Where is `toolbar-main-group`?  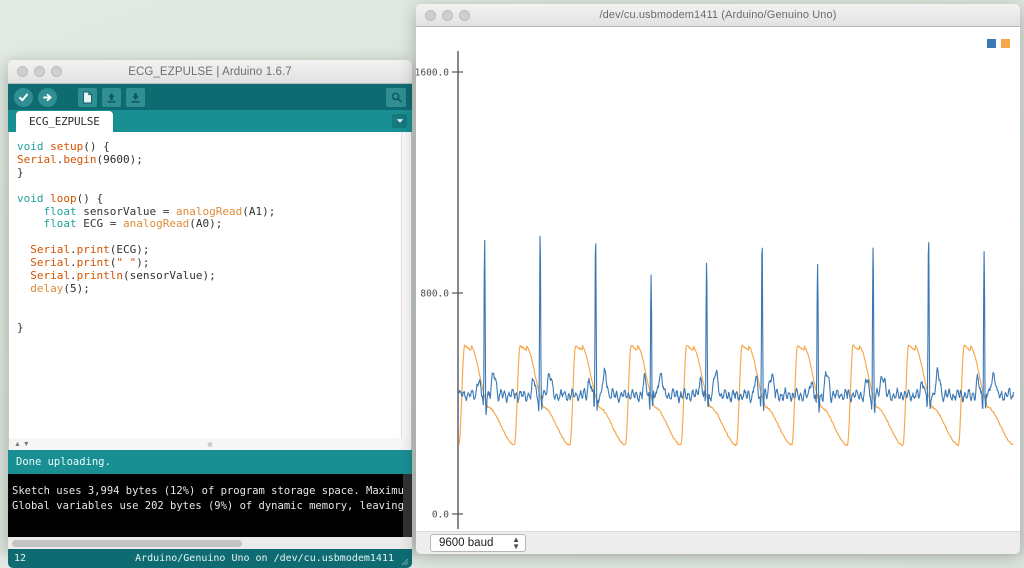 toolbar-main-group is located at coordinates (79, 97).